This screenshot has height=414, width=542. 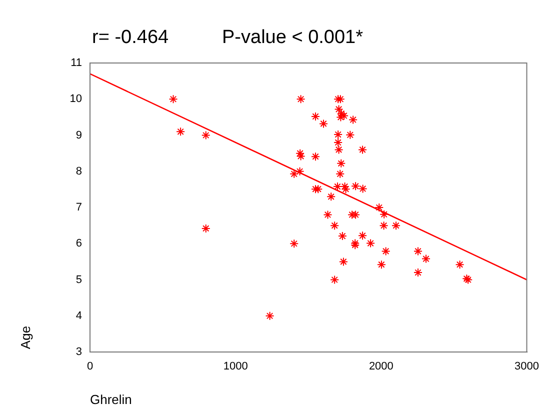 What do you see at coordinates (79, 208) in the screenshot?
I see `y-tick-label: 7` at bounding box center [79, 208].